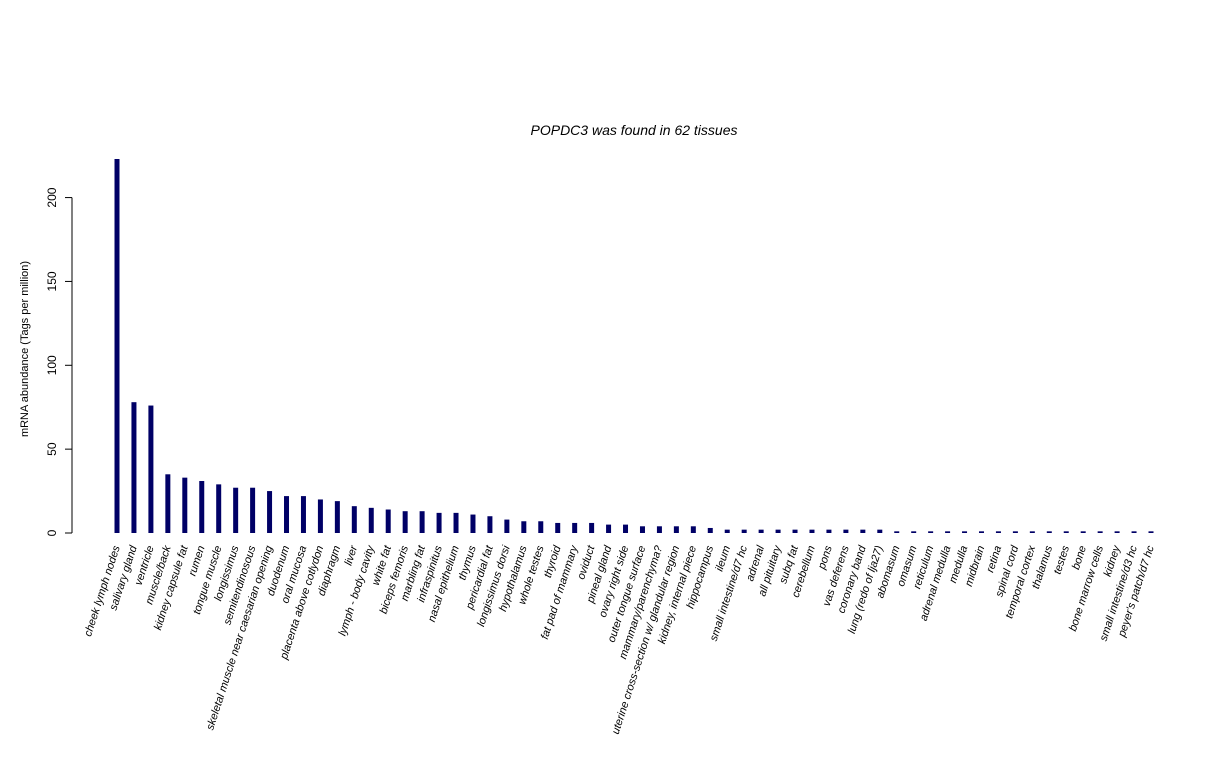 This screenshot has width=1224, height=773. I want to click on y-tick-label: 200, so click(52, 197).